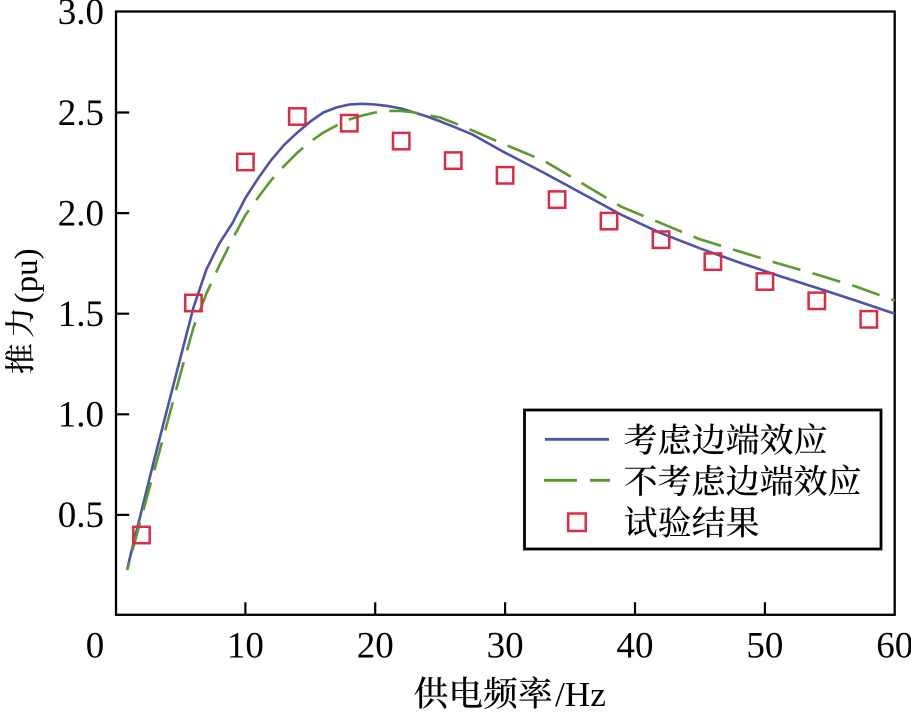 This screenshot has height=716, width=911. I want to click on svg-text: 0, so click(95, 646).